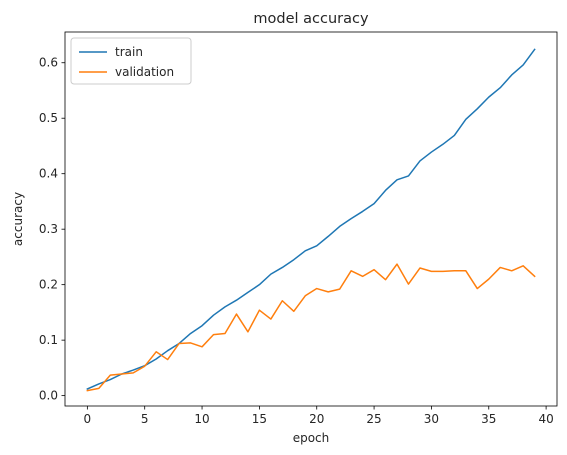 The width and height of the screenshot is (567, 455). What do you see at coordinates (48, 118) in the screenshot?
I see `y-tick-label: 0.5` at bounding box center [48, 118].